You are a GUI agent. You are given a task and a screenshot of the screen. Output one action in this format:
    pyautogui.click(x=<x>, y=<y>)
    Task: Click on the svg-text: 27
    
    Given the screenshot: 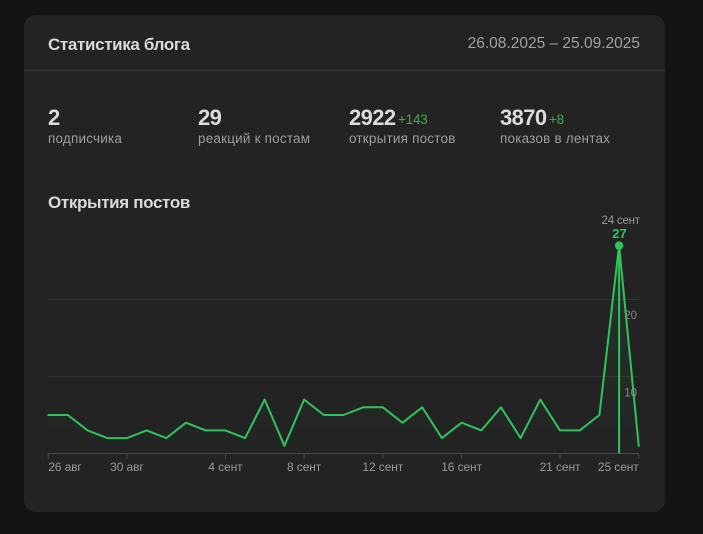 What is the action you would take?
    pyautogui.click(x=619, y=233)
    